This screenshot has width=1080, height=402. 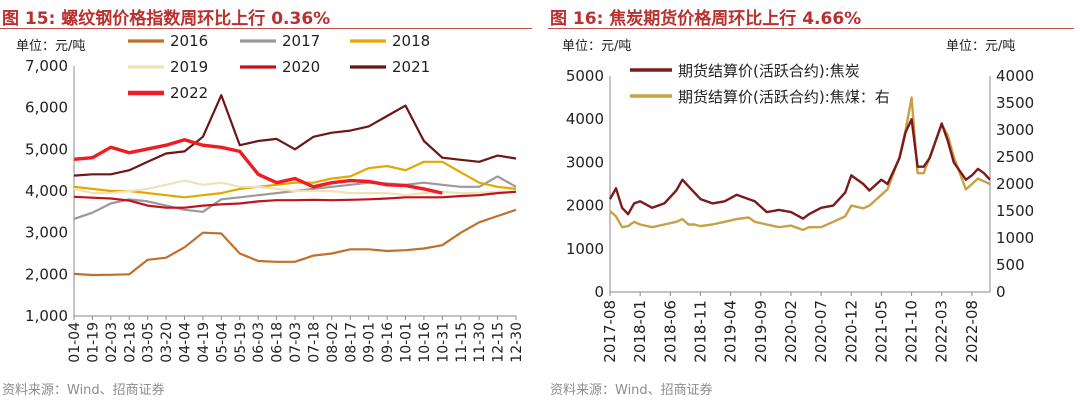 What do you see at coordinates (407, 342) in the screenshot?
I see `left-x-tick-label: 10-01` at bounding box center [407, 342].